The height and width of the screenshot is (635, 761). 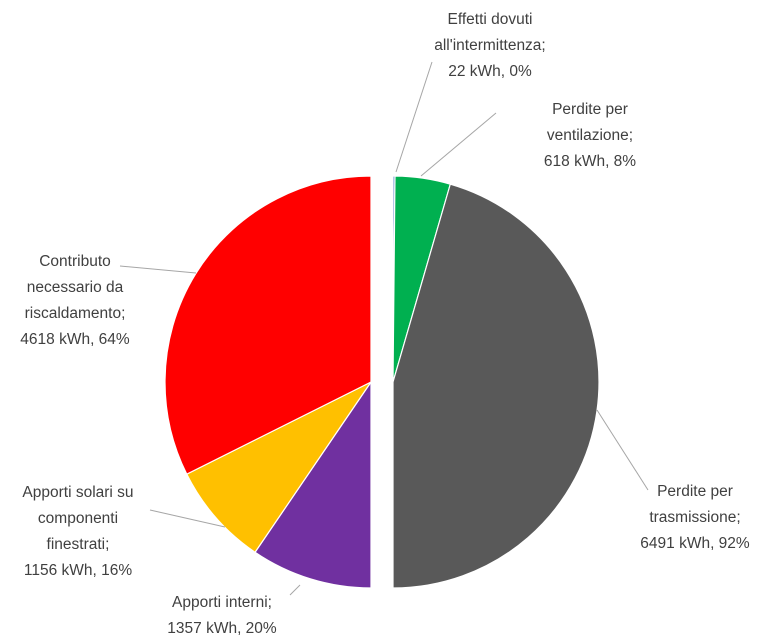 What do you see at coordinates (490, 71) in the screenshot?
I see `slice-value-label: 22 kWh, 0%` at bounding box center [490, 71].